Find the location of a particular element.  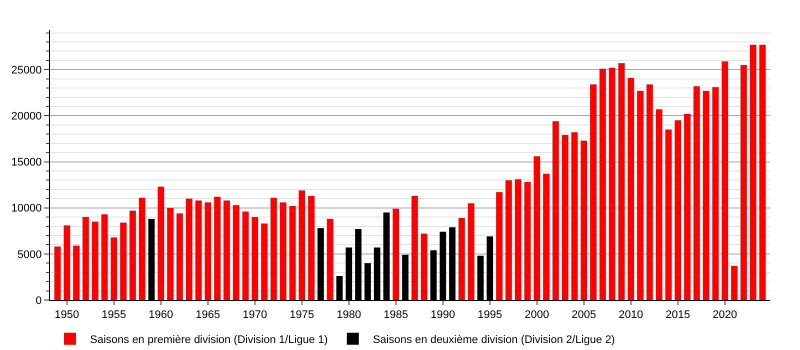

legend-label: Saisons en première division (Division 1/Ligue 1) is located at coordinates (209, 340).